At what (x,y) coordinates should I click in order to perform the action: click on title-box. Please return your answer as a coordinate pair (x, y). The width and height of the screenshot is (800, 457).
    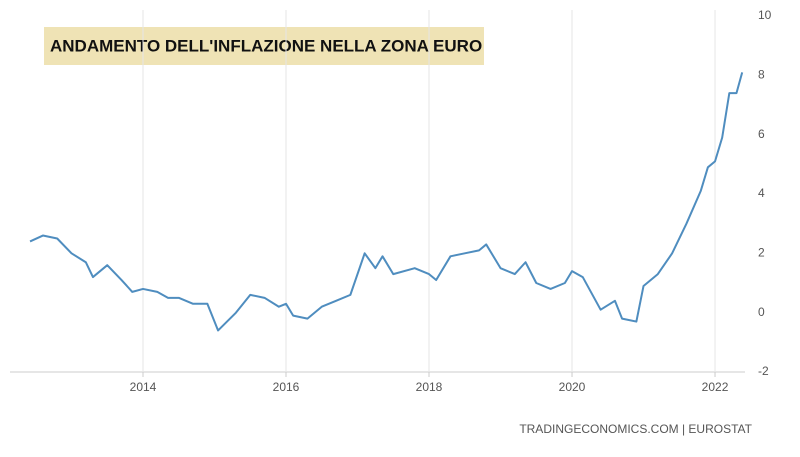
    Looking at the image, I should click on (264, 46).